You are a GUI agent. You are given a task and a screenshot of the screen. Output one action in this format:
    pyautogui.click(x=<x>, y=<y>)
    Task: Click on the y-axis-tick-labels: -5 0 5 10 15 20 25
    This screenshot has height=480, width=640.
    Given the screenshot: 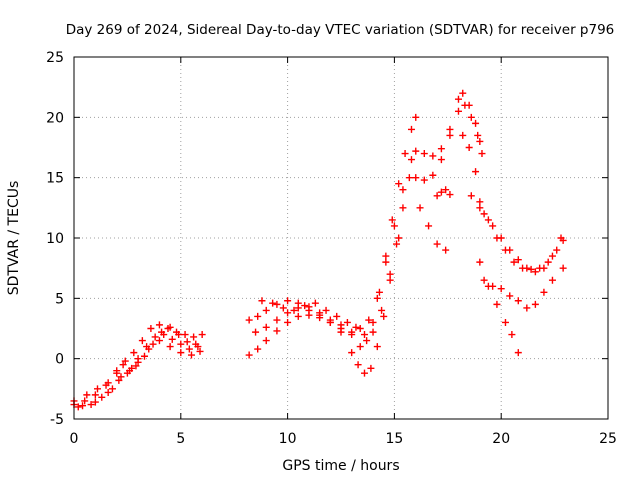 What is the action you would take?
    pyautogui.click(x=55, y=239)
    